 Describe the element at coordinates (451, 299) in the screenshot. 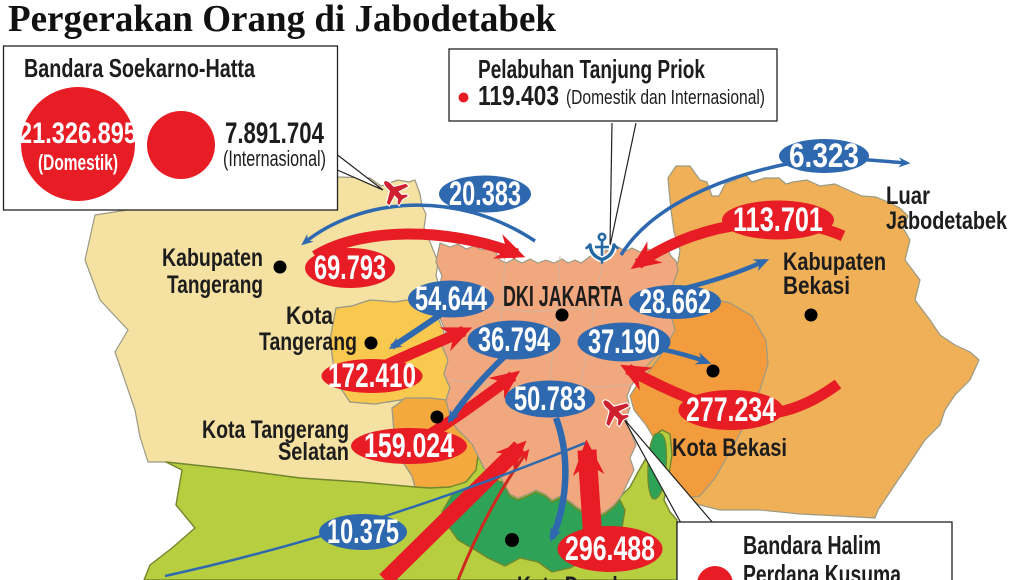

I see `svg-text: 54.644` at that location.